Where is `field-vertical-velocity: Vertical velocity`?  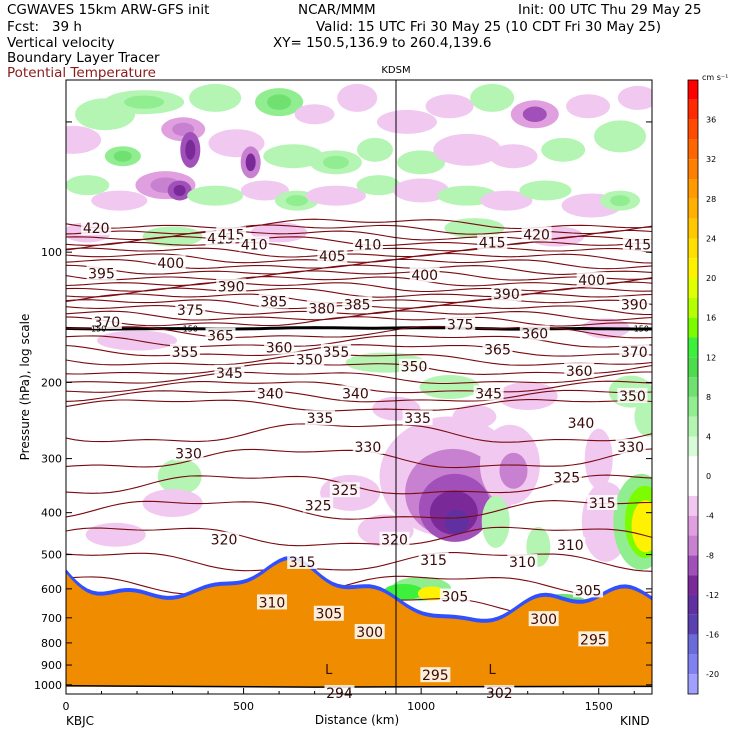 field-vertical-velocity: Vertical velocity is located at coordinates (61, 43).